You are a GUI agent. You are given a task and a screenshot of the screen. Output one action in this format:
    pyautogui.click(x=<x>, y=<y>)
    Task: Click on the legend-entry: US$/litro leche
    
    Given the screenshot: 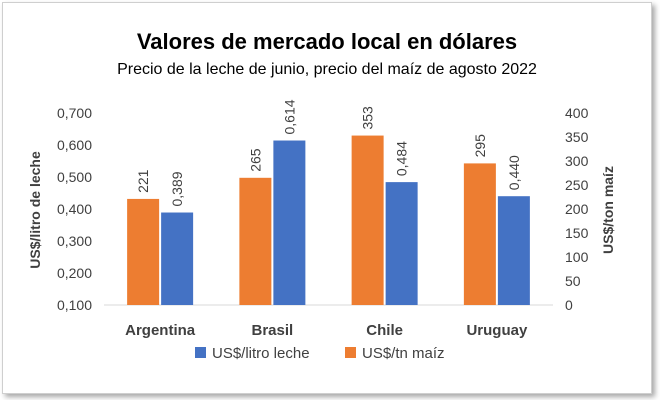 What is the action you would take?
    pyautogui.click(x=261, y=353)
    